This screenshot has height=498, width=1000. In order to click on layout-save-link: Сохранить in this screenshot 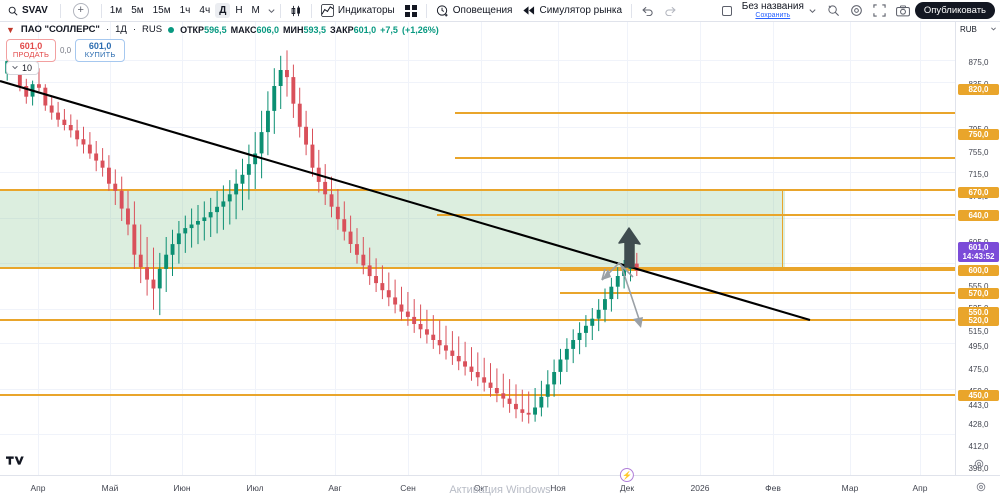, I will do `click(773, 16)`.